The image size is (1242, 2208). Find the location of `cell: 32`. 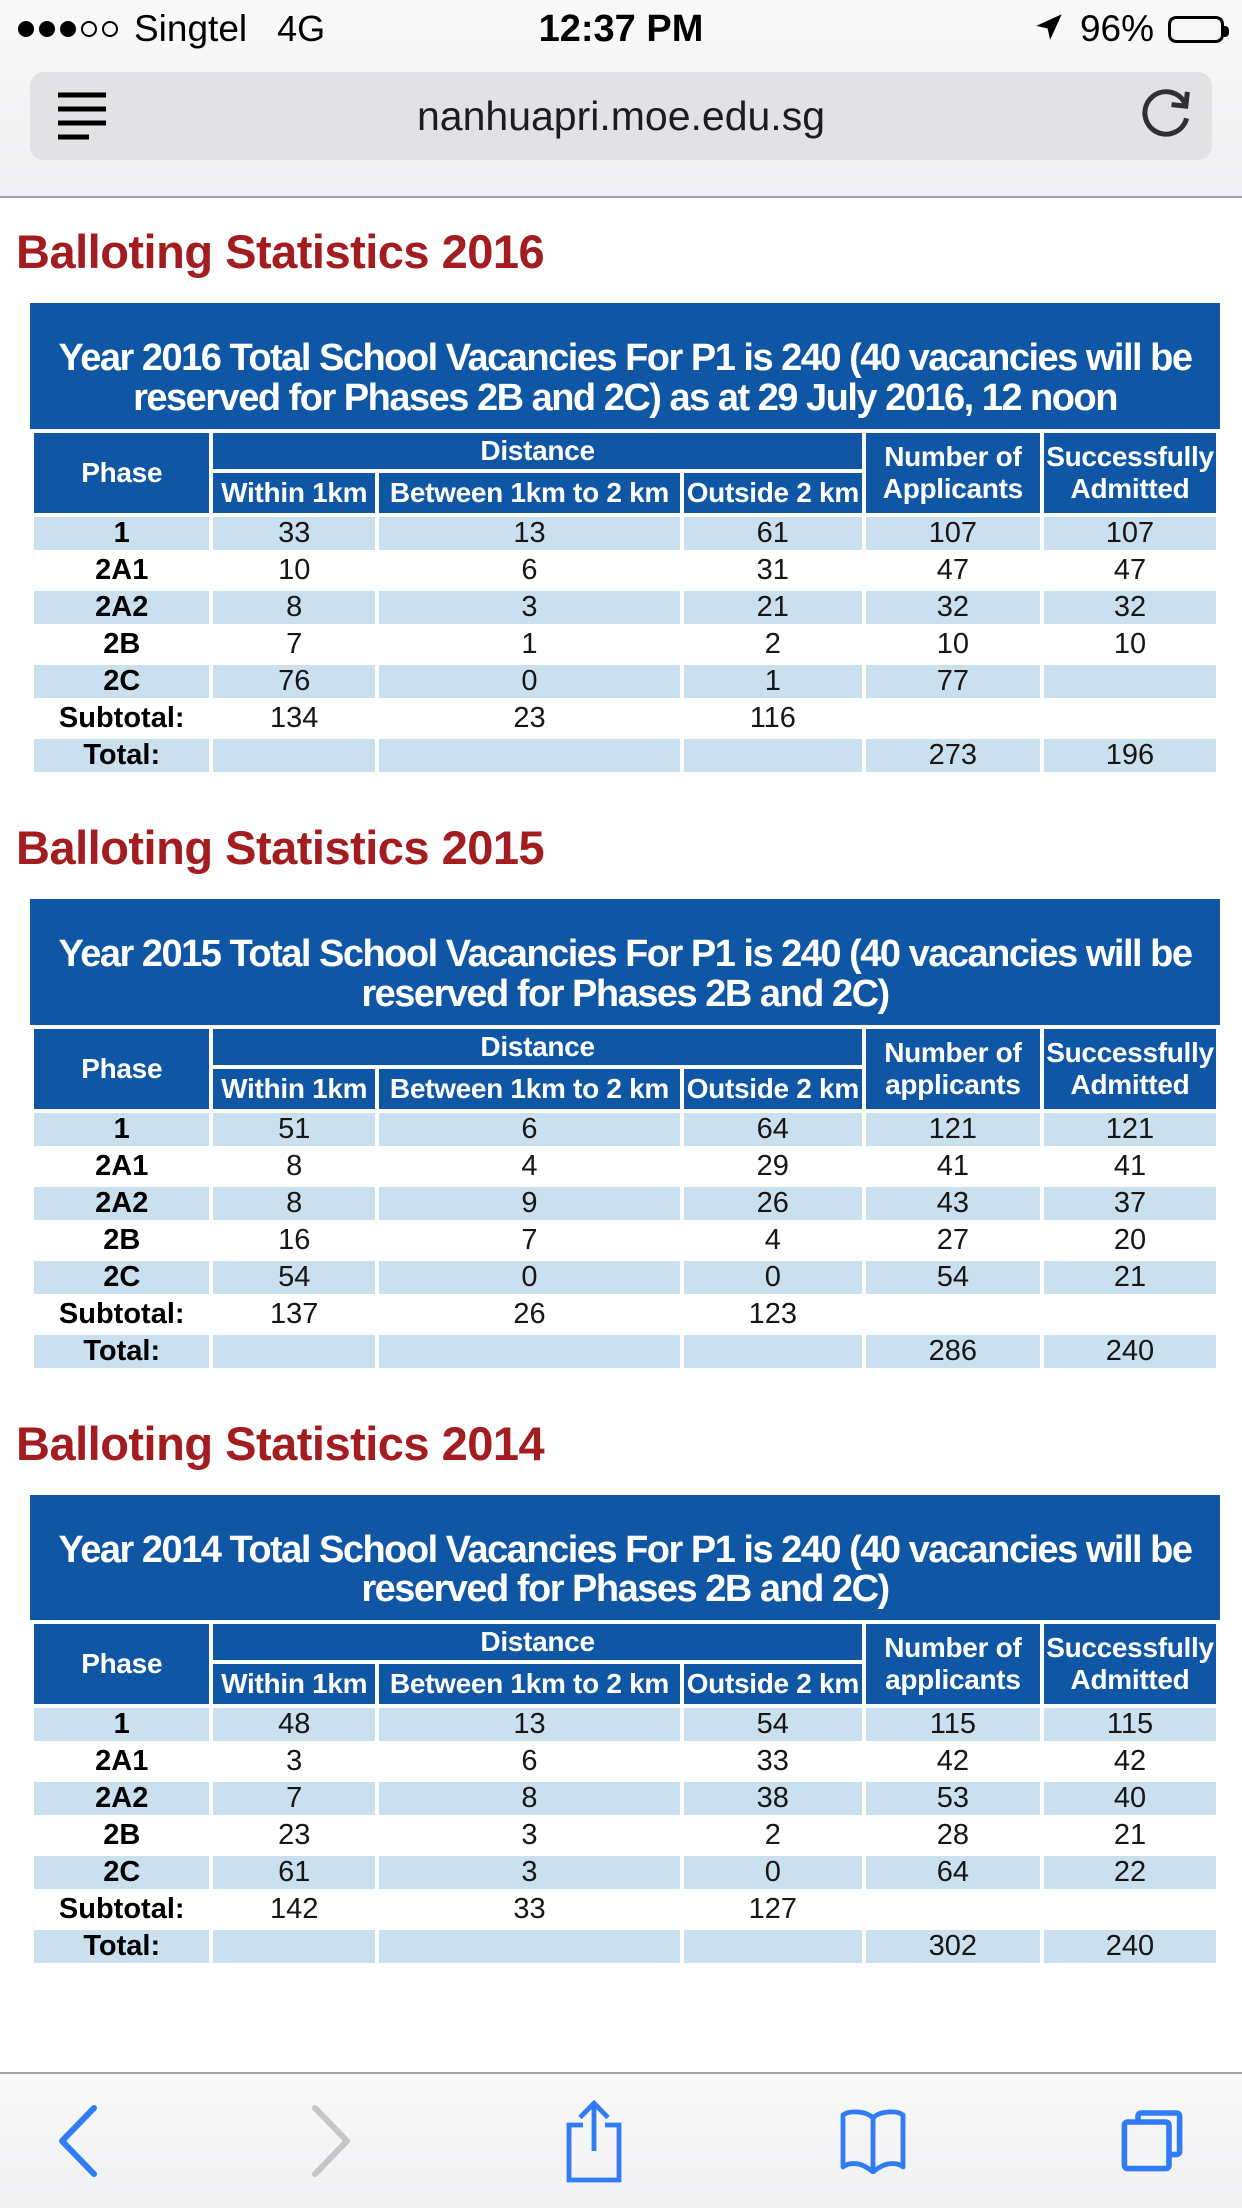

cell: 32 is located at coordinates (952, 607).